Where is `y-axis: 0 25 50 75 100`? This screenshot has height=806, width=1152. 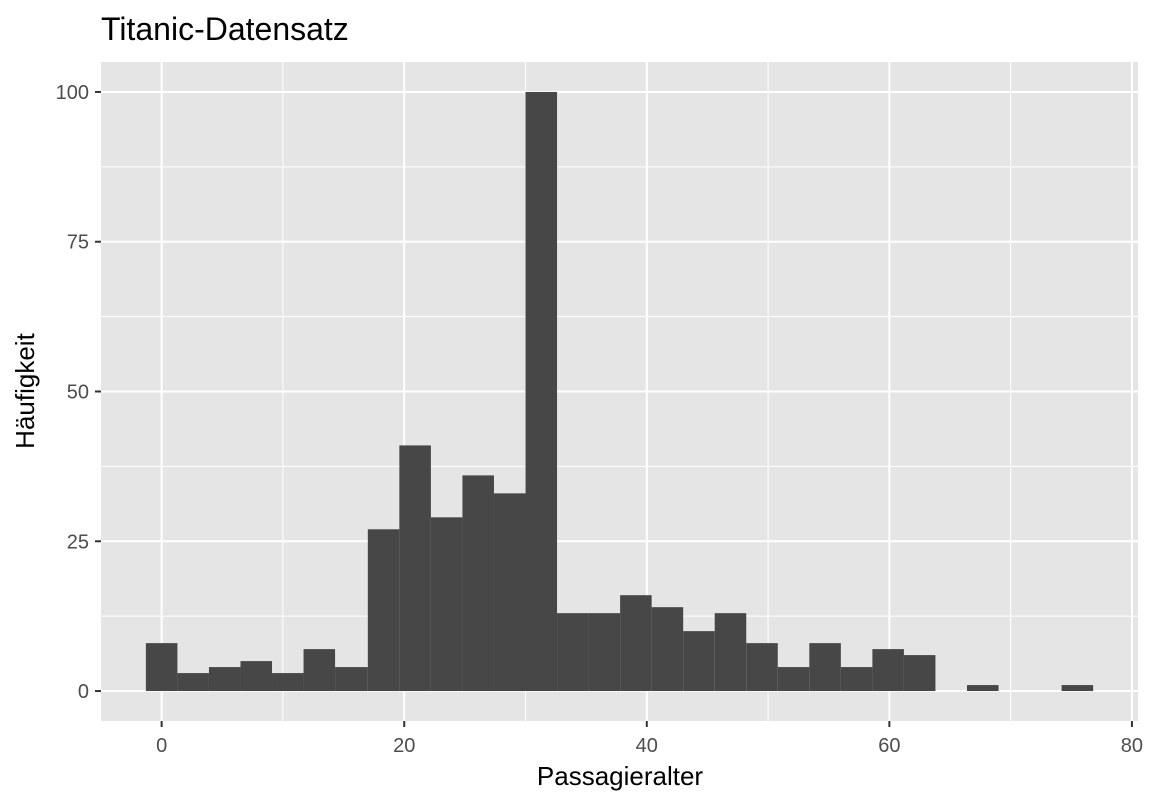 y-axis: 0 25 50 75 100 is located at coordinates (78, 392).